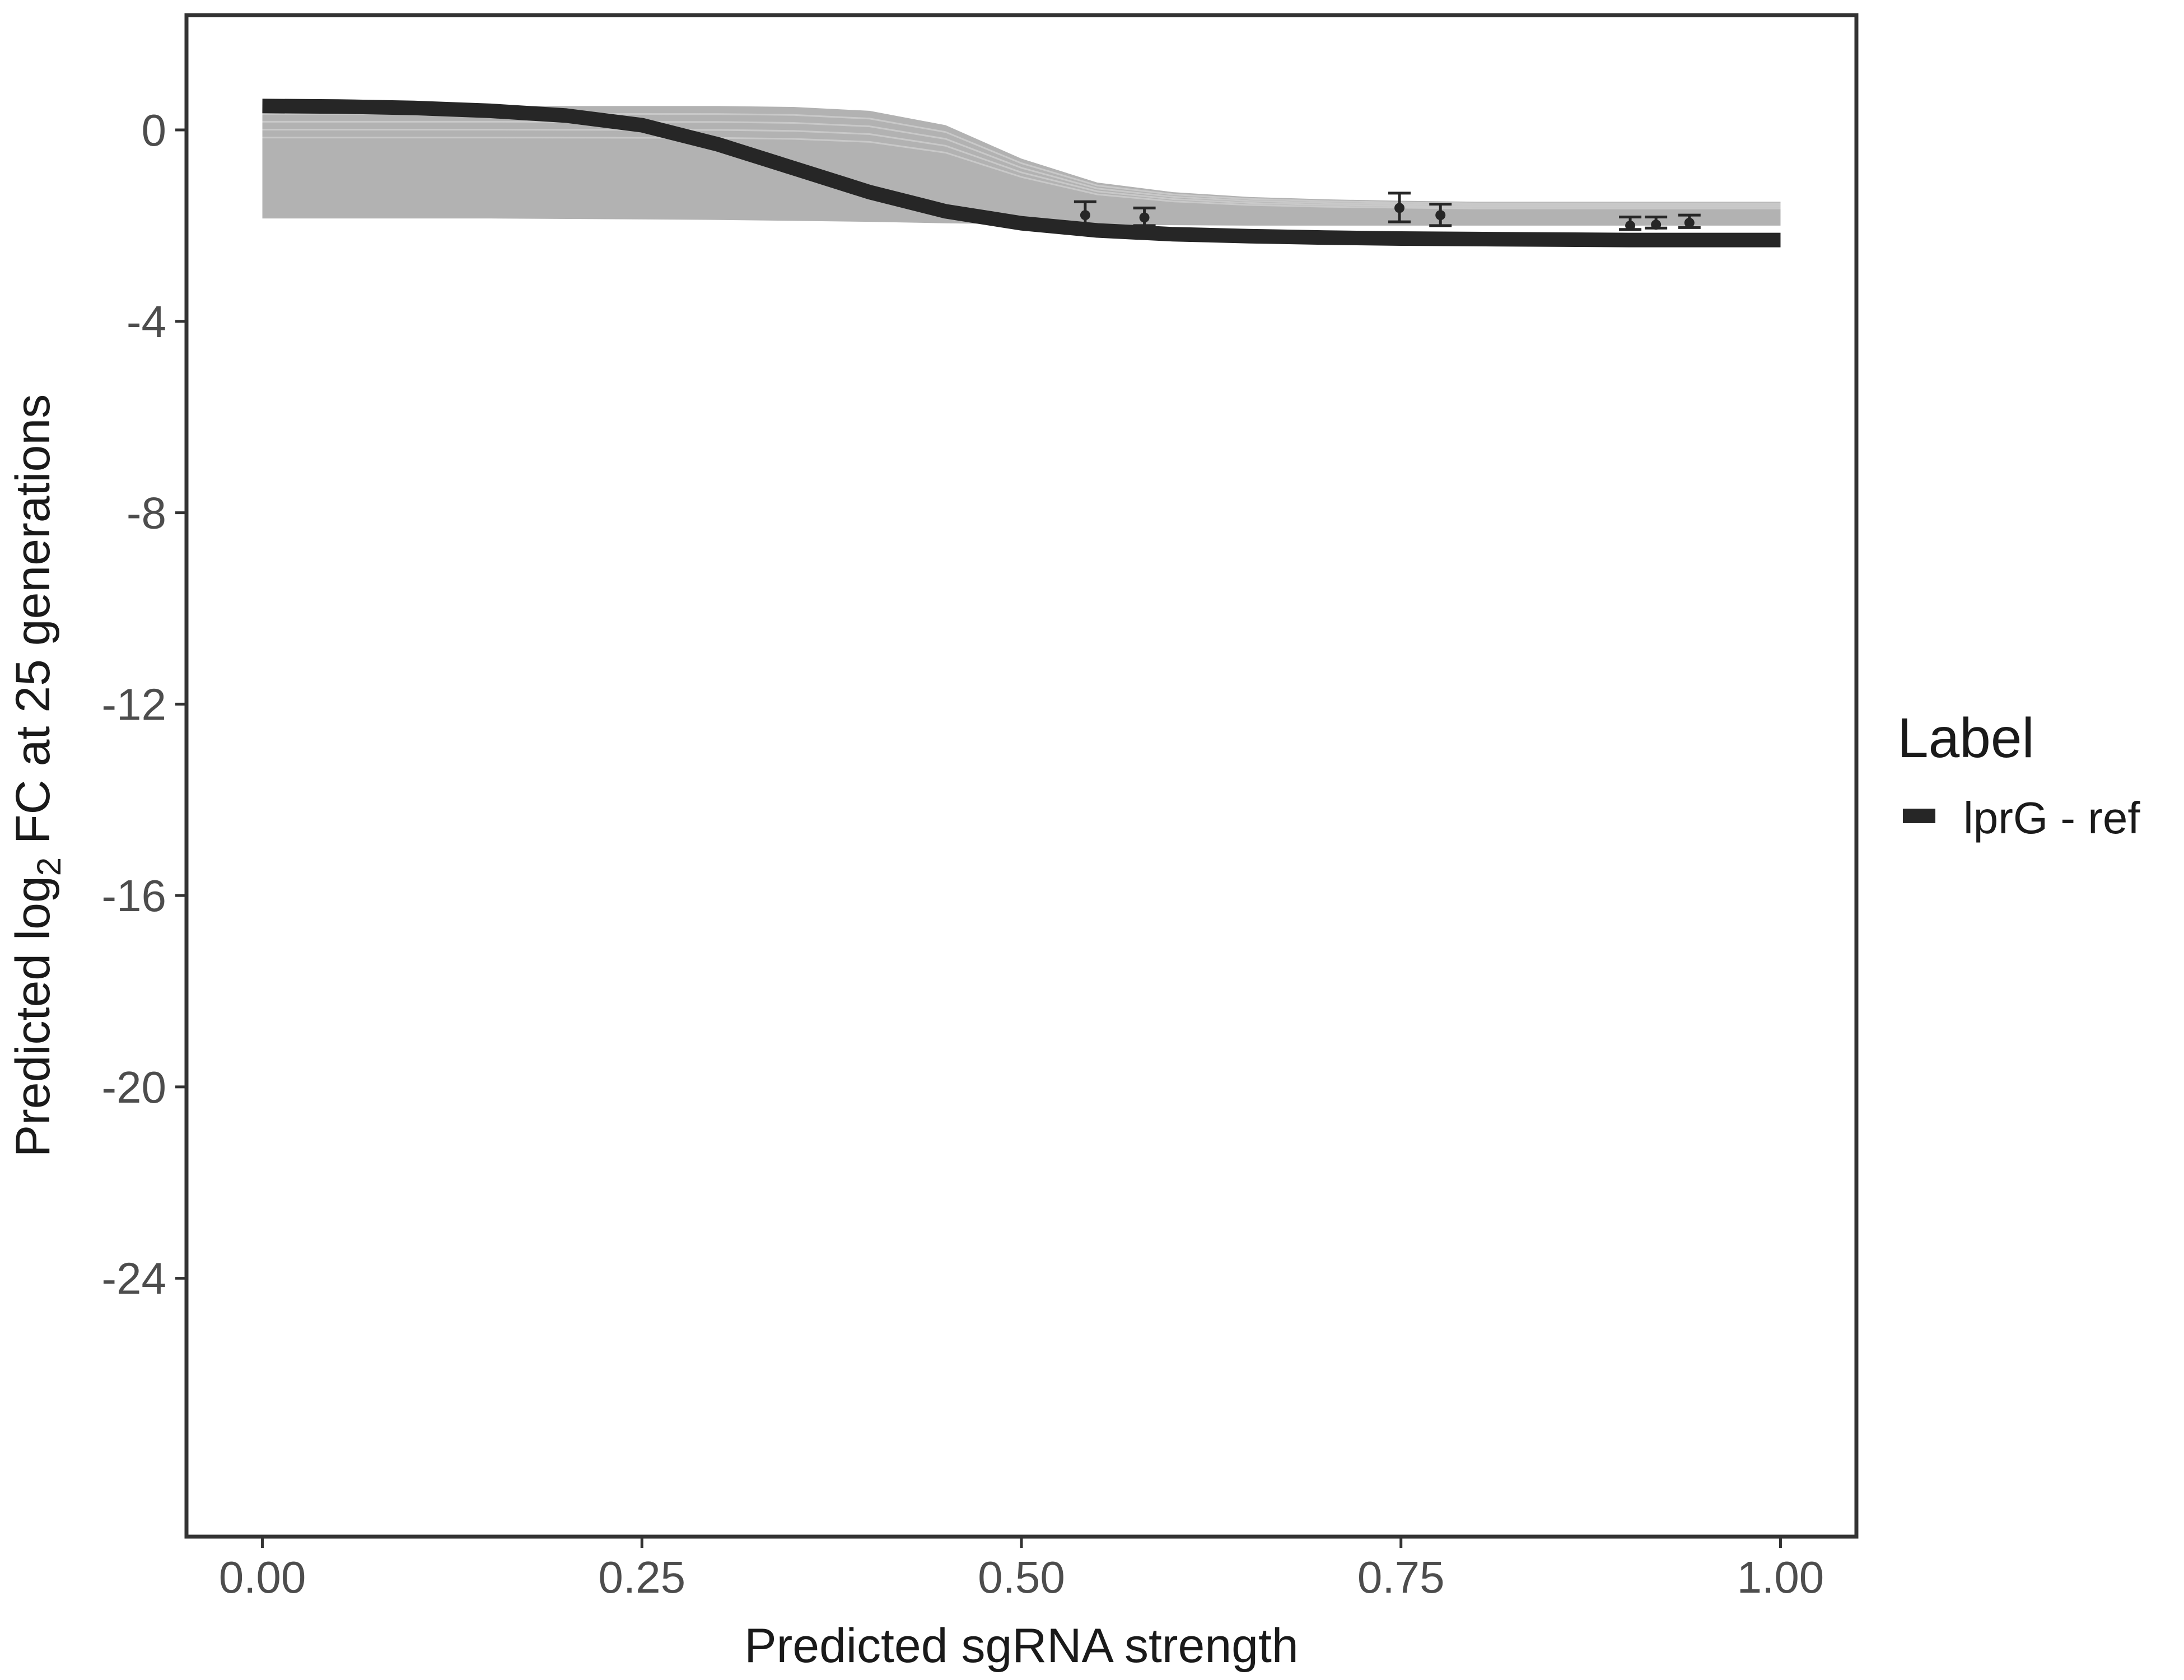 Image resolution: width=2184 pixels, height=1680 pixels. Describe the element at coordinates (33, 626) in the screenshot. I see `y-axis-title-suffix: FC at 25 generations` at that location.